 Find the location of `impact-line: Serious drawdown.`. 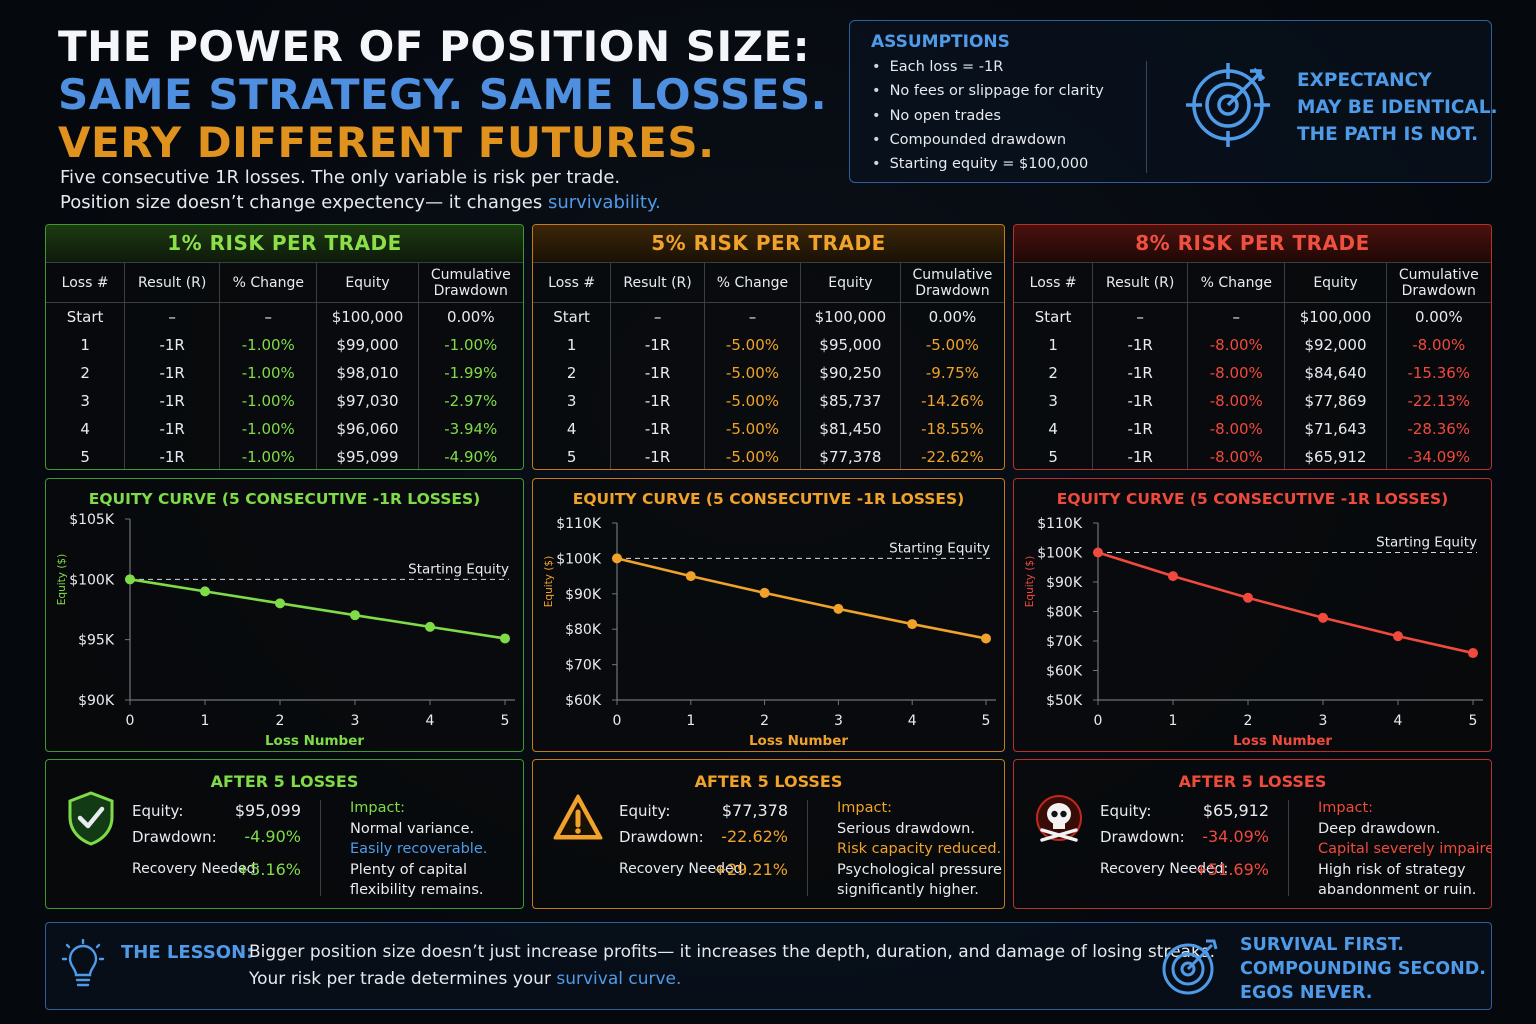

impact-line: Serious drawdown. is located at coordinates (906, 828).